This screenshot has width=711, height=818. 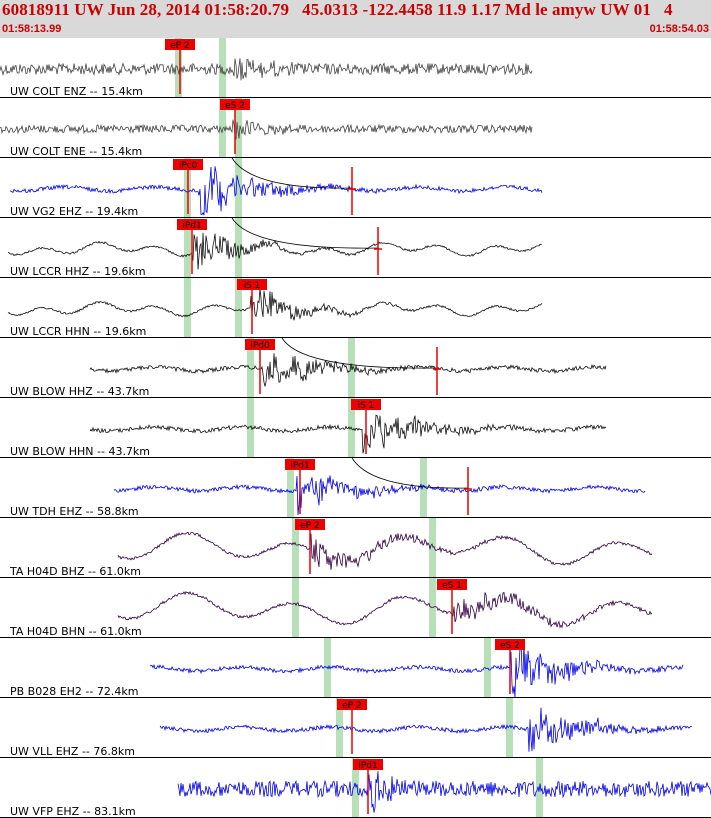 I want to click on pick-label-7: iS 1, so click(x=366, y=406).